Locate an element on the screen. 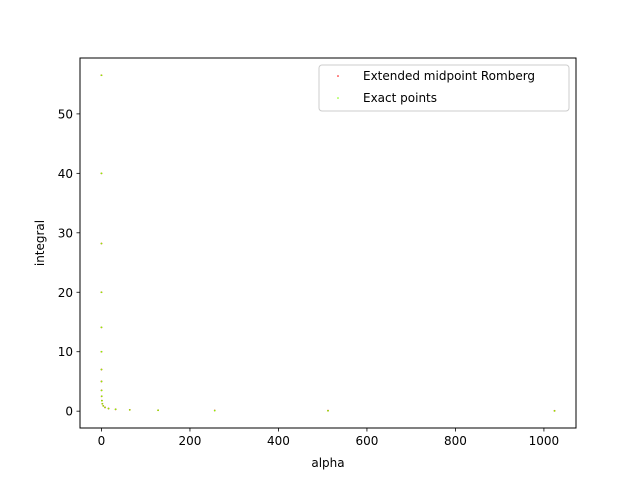 This screenshot has height=484, width=640. x-tick-label: 400 is located at coordinates (278, 441).